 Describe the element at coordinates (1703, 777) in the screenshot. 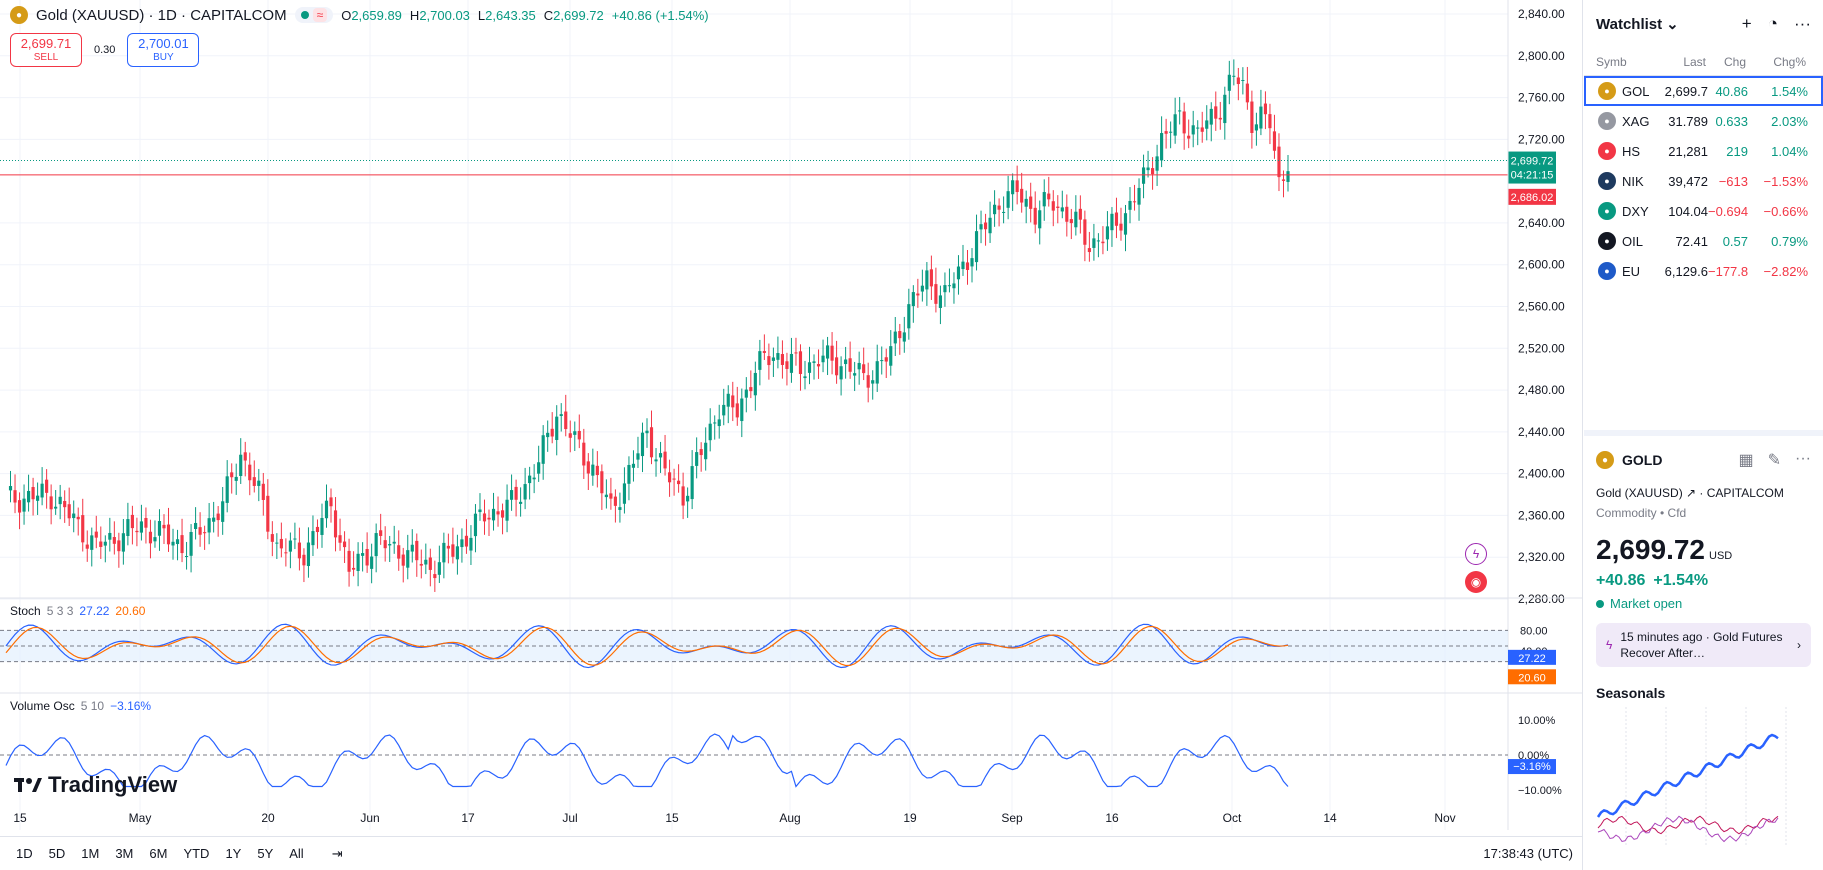

I see `seasonals-chart` at that location.